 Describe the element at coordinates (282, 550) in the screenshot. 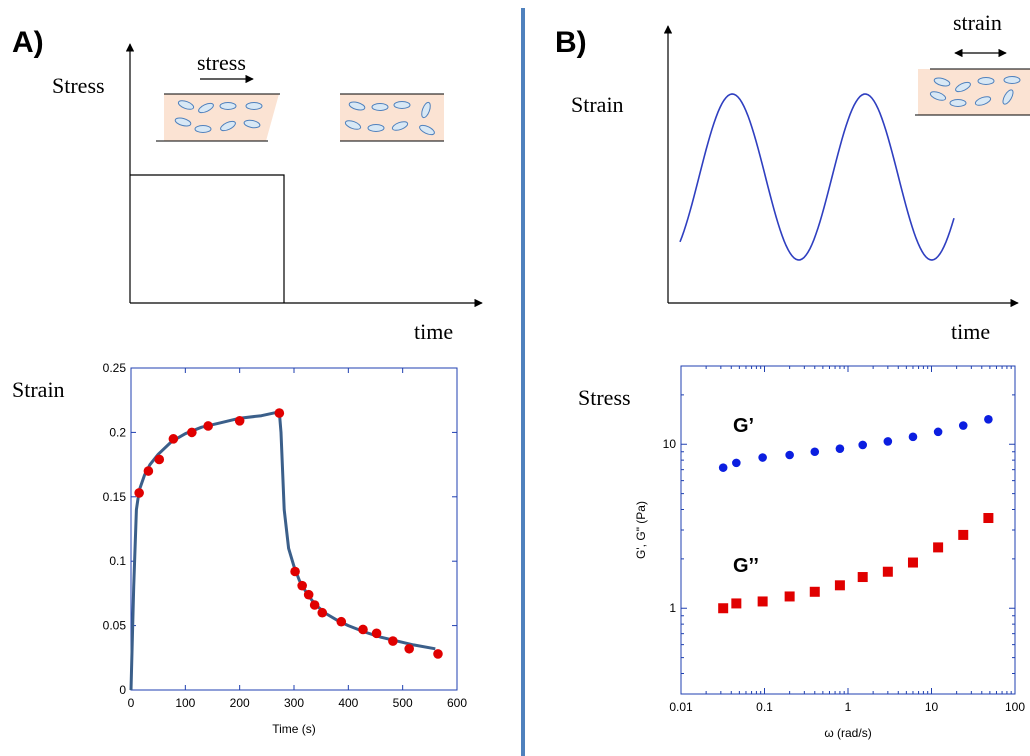

I see `fit-curve` at that location.